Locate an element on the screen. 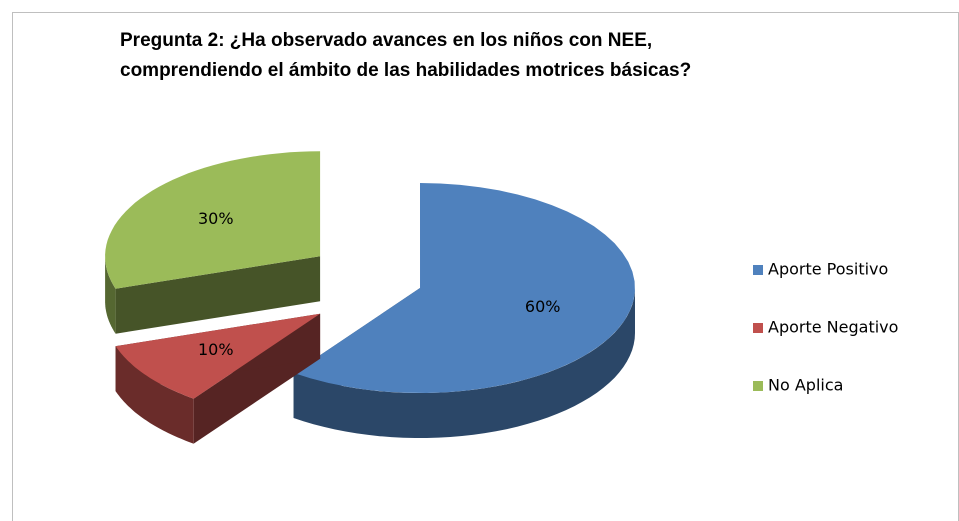  legend-label: Aporte Positivo is located at coordinates (828, 269).